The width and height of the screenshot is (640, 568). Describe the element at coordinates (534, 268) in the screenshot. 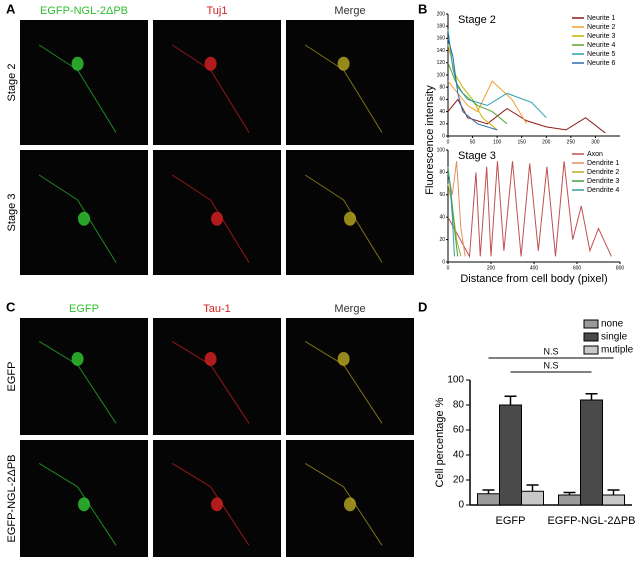

I see `x-tick-label: 400` at that location.